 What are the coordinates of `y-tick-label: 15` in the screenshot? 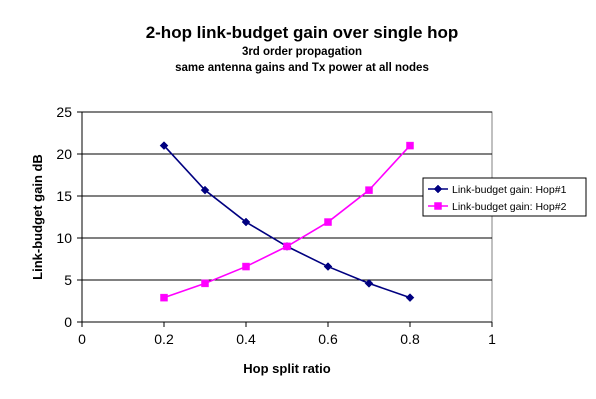 It's located at (64, 196).